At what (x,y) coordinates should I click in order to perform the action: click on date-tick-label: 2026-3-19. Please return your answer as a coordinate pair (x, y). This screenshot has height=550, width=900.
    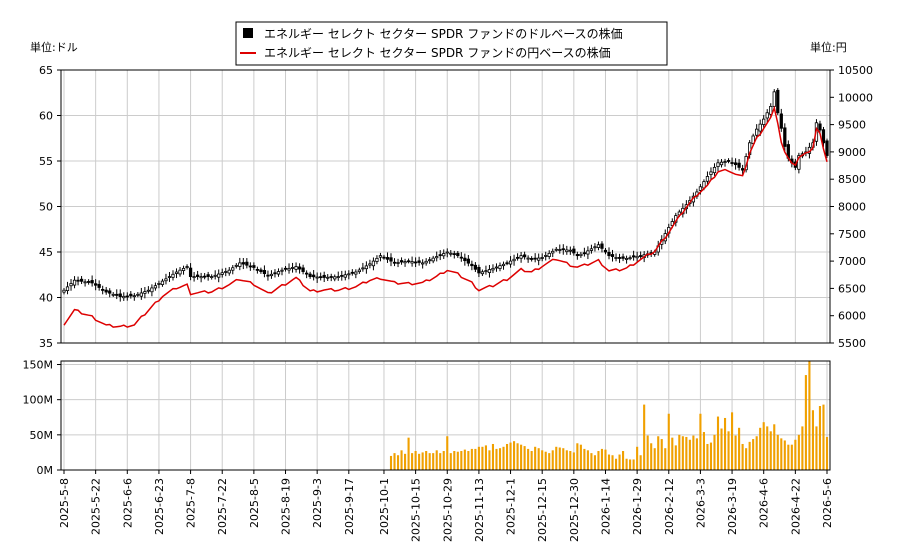
    Looking at the image, I should click on (732, 506).